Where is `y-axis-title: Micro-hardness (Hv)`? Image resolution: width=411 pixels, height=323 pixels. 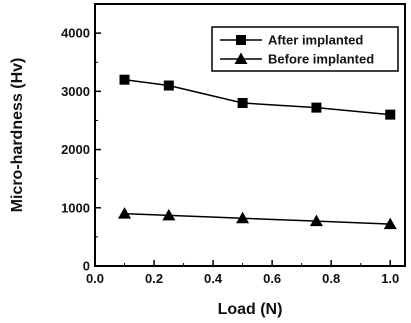 y-axis-title: Micro-hardness (Hv) is located at coordinates (17, 135).